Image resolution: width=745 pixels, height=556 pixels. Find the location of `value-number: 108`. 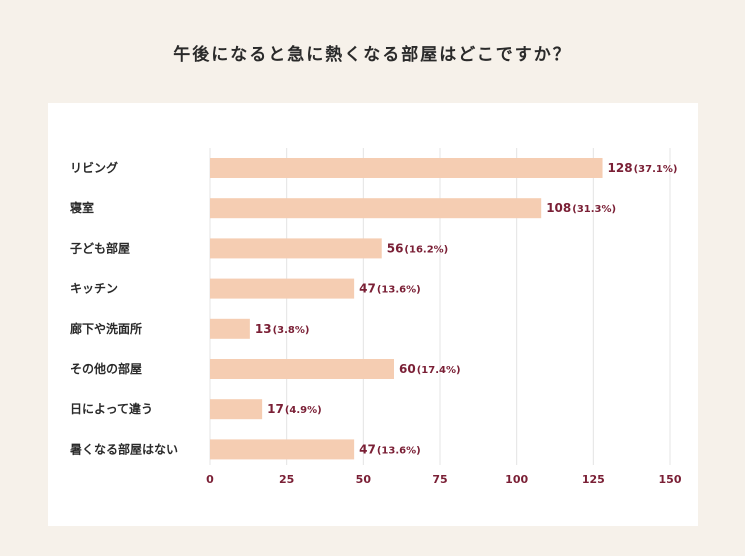

value-number: 108 is located at coordinates (558, 208).